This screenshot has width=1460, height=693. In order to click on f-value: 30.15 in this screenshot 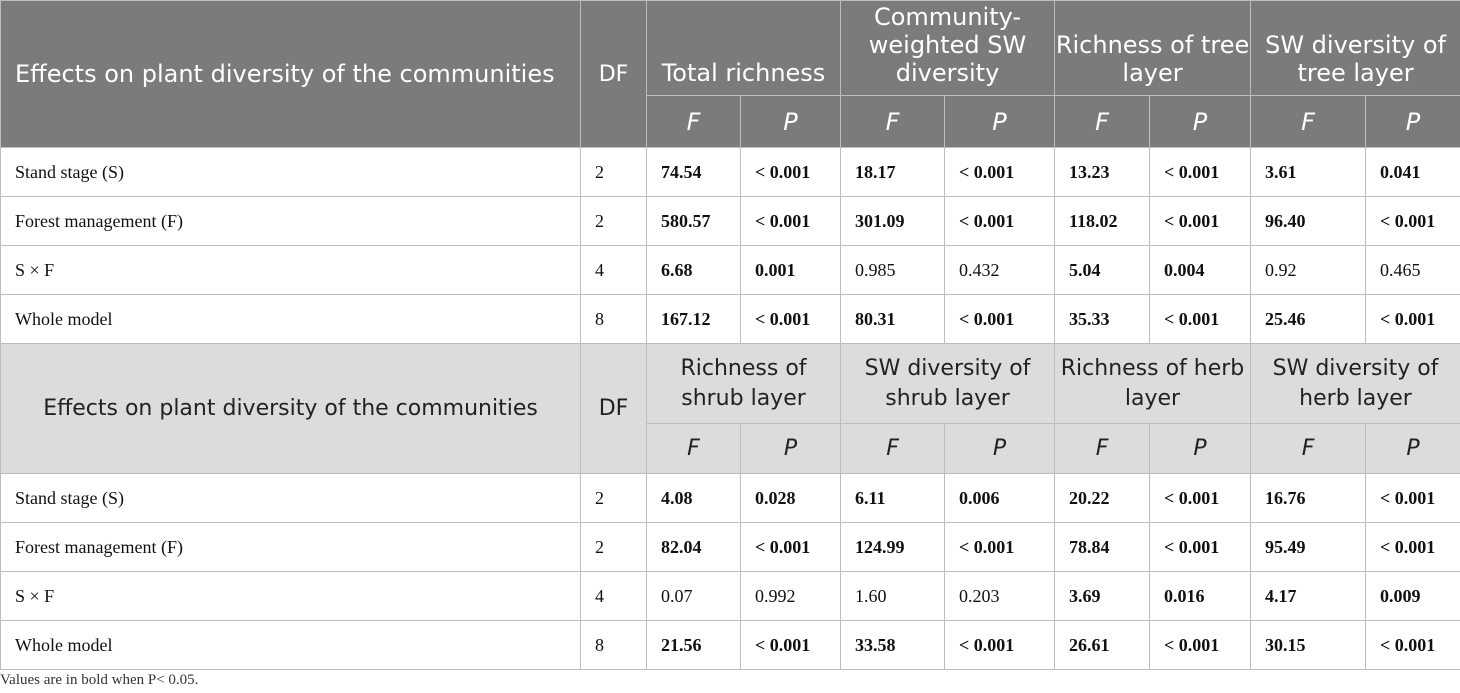, I will do `click(1308, 645)`.